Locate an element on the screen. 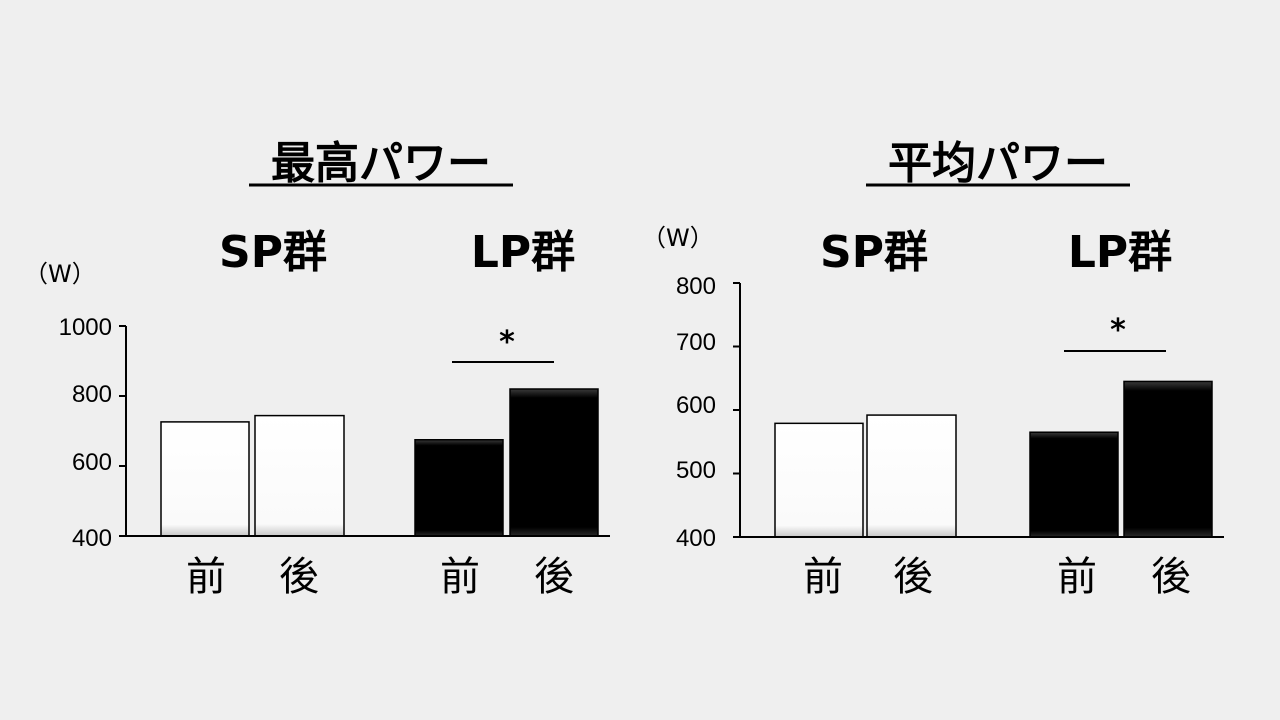  chart-title: 平均パワー is located at coordinates (998, 163).